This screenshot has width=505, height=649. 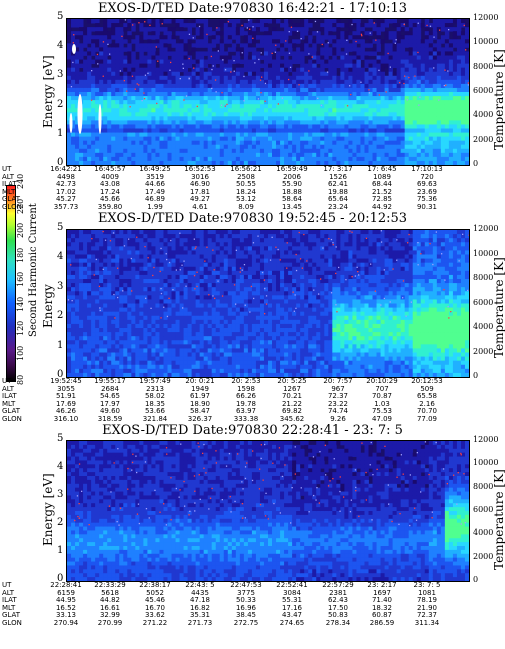 What do you see at coordinates (110, 199) in the screenshot?
I see `orbit-cell: 45.66` at bounding box center [110, 199].